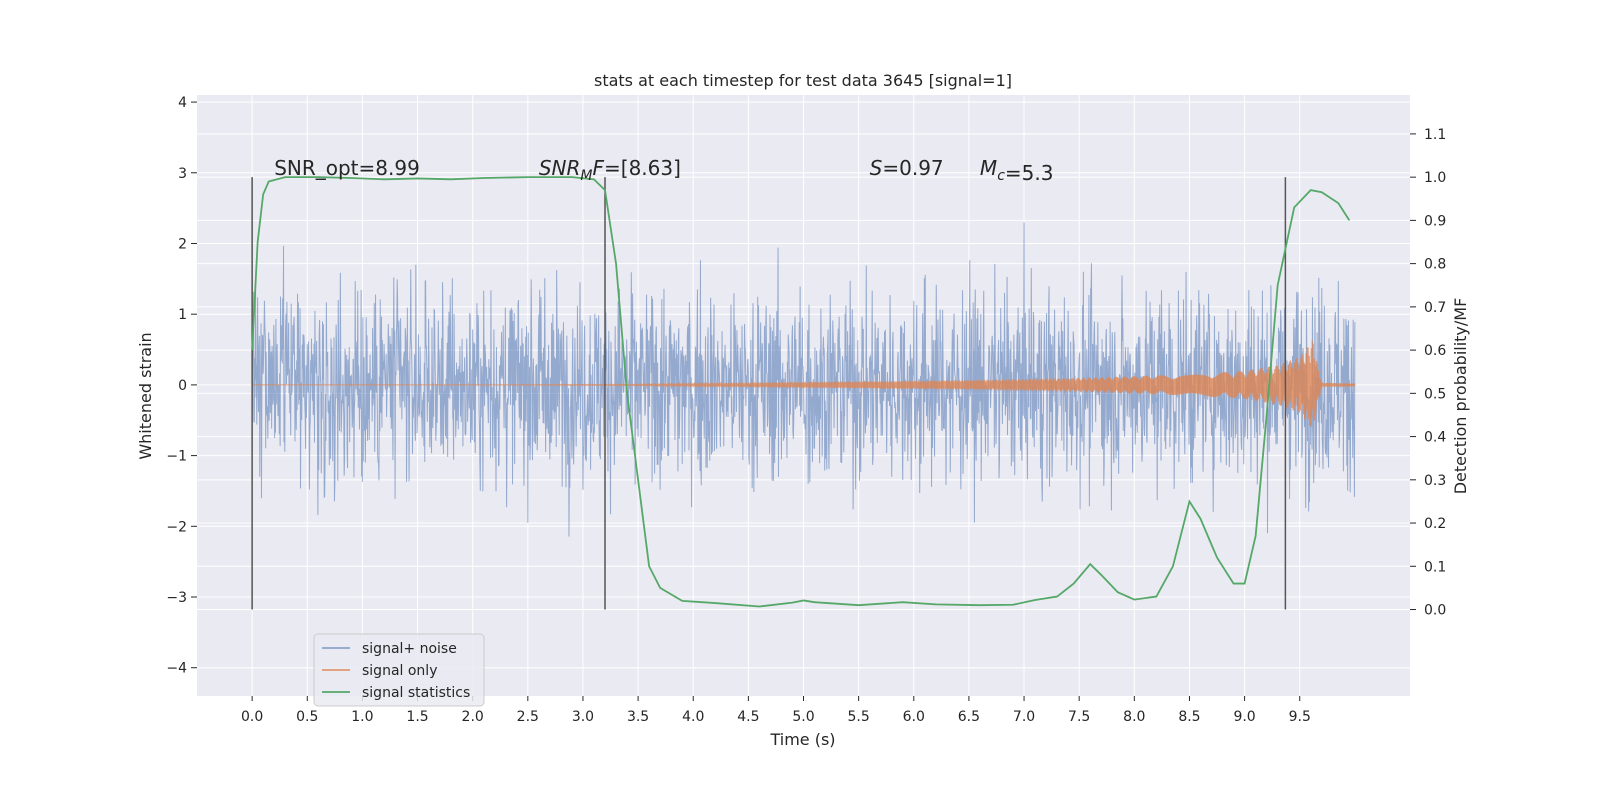  Describe the element at coordinates (1079, 717) in the screenshot. I see `x-tick-label: 7.5` at that location.